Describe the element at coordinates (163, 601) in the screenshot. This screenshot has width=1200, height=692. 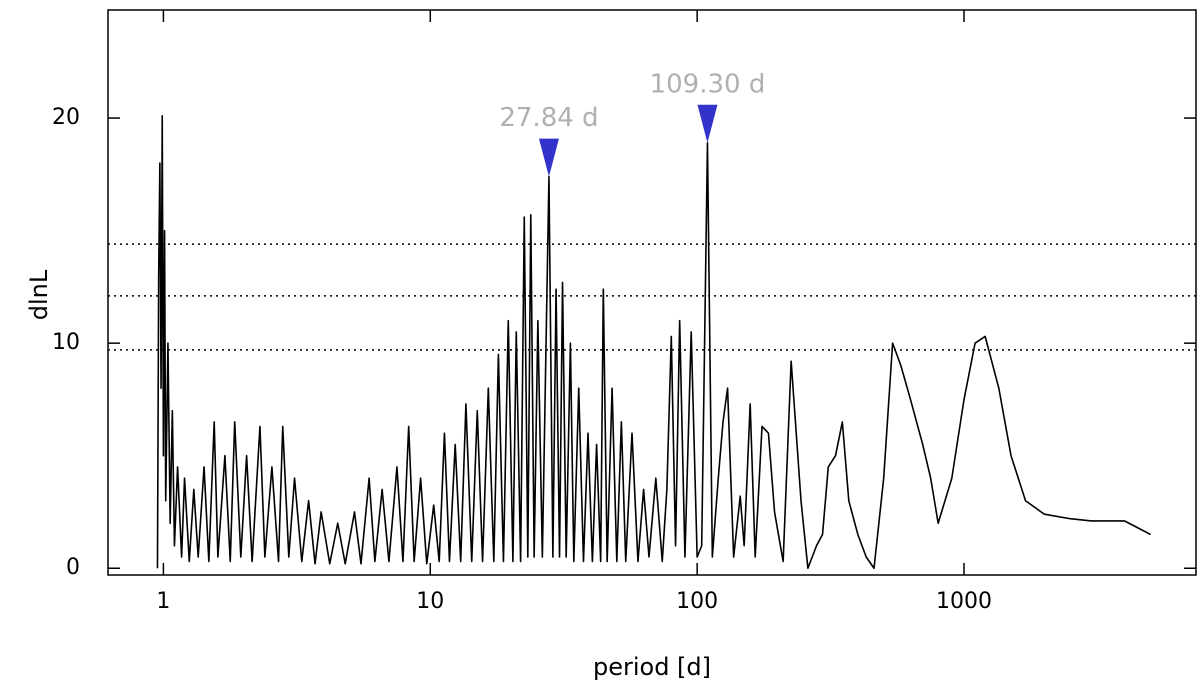
I see `x-tick-label: 1` at that location.